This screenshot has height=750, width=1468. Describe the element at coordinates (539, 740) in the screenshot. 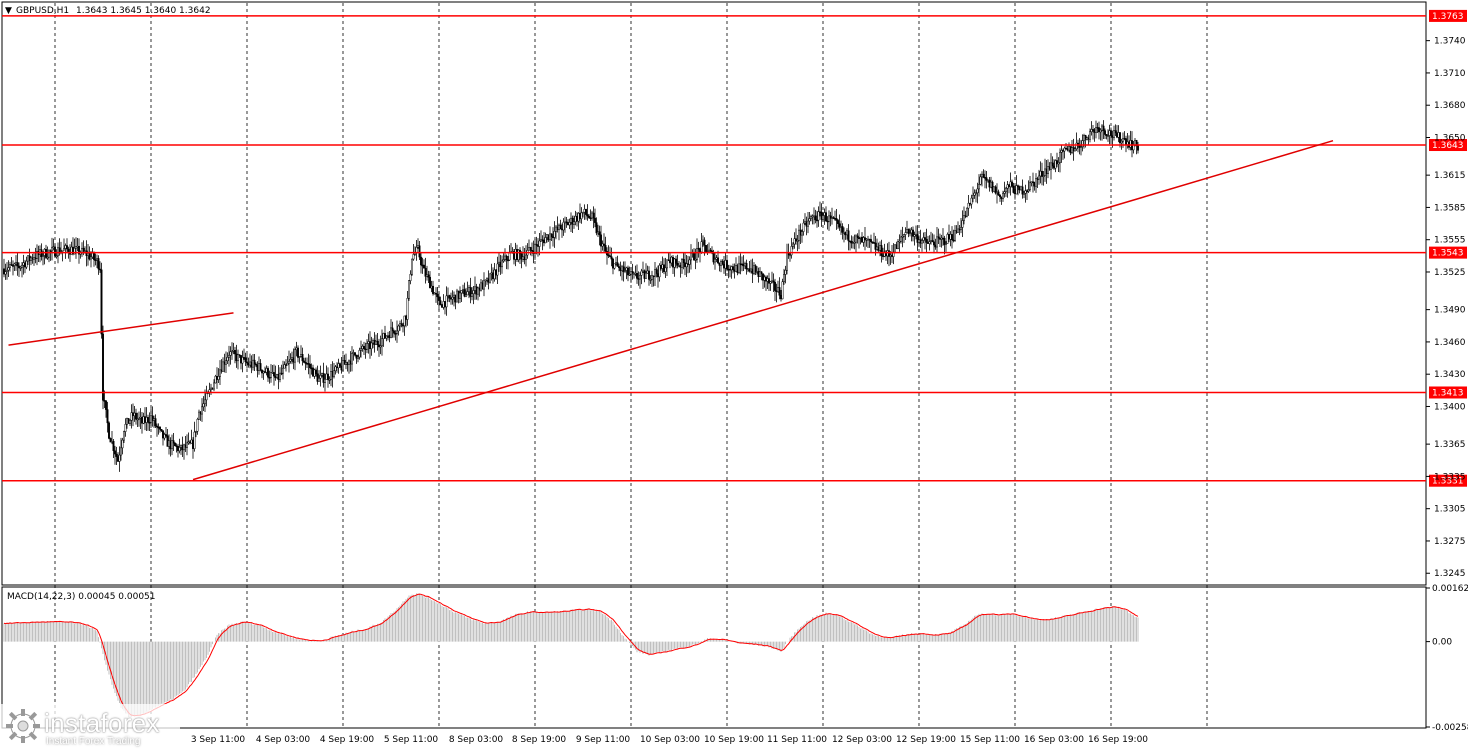

I see `time-tick-label: 8 Sep 19:00` at that location.